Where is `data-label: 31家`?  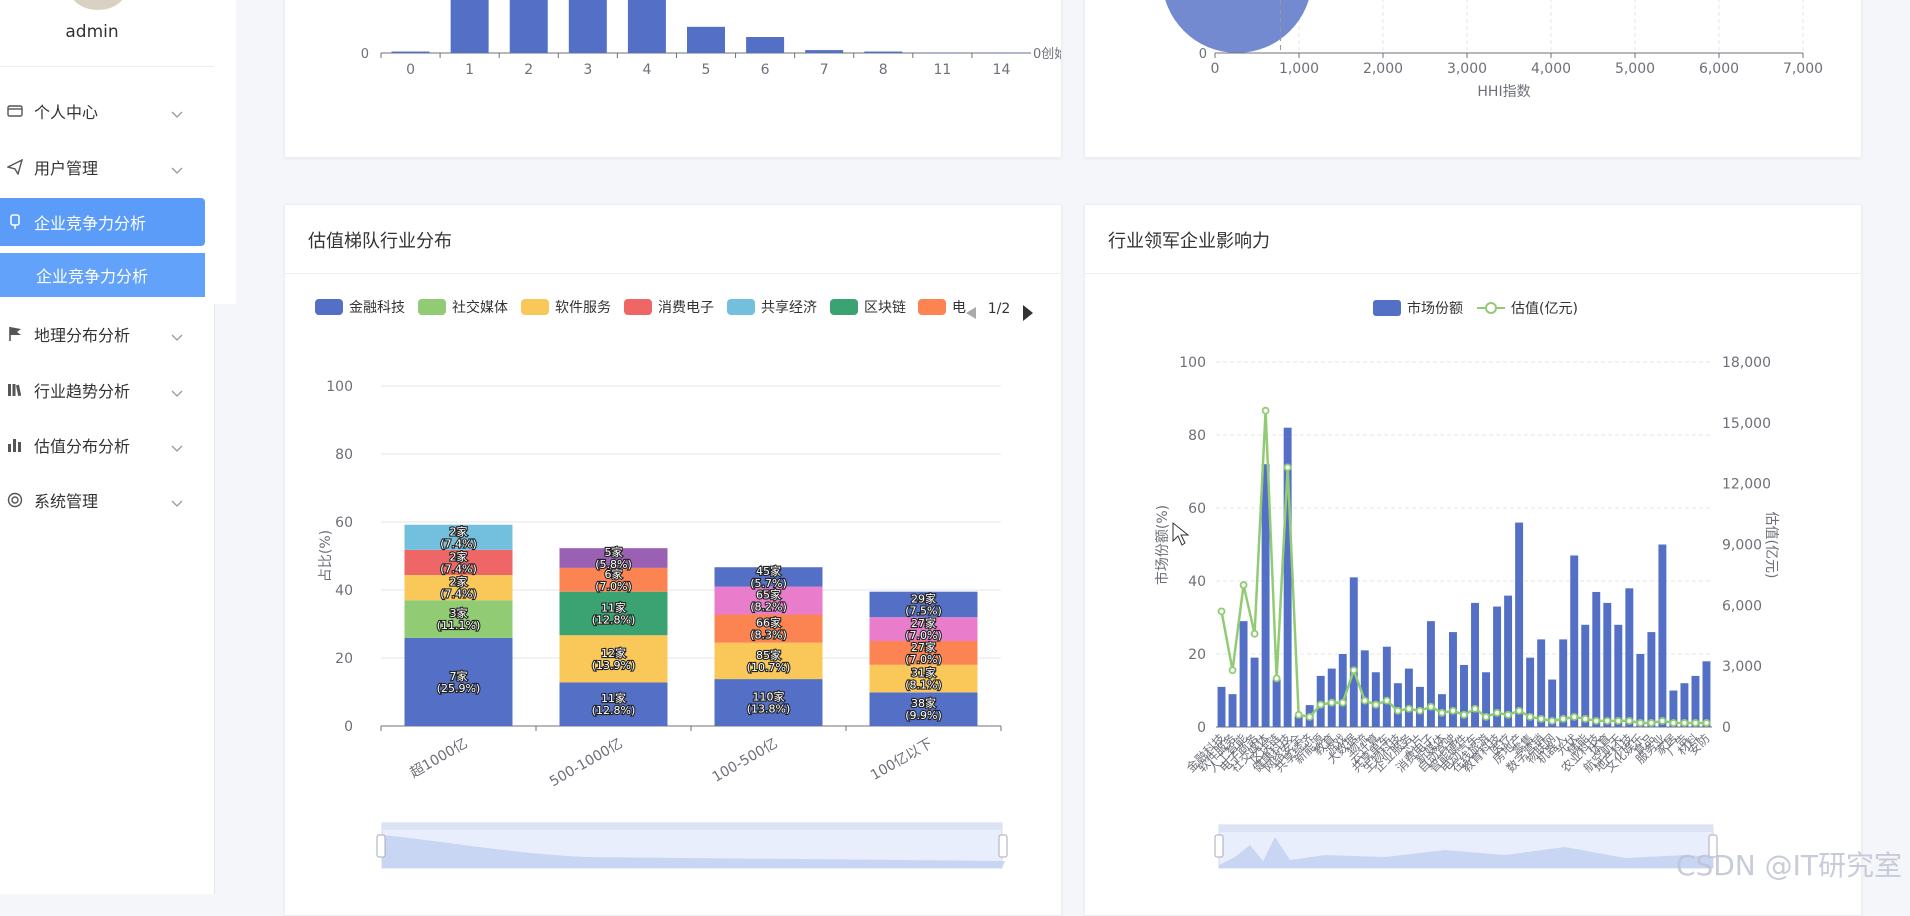
data-label: 31家 is located at coordinates (923, 673).